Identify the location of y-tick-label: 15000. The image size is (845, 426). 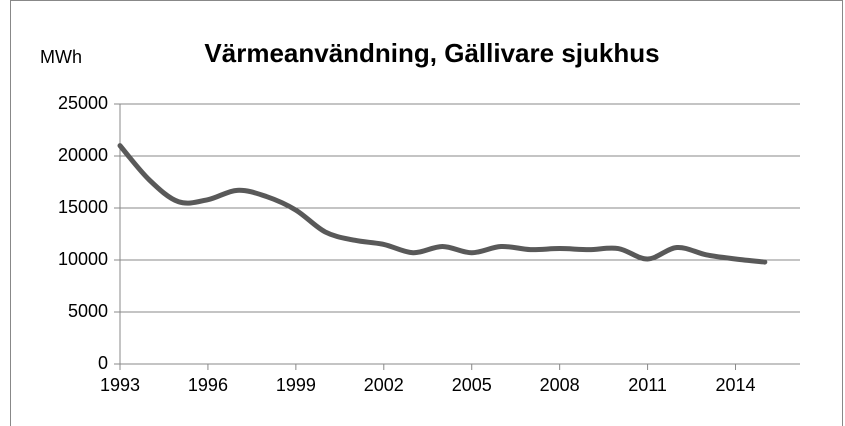
(83, 207).